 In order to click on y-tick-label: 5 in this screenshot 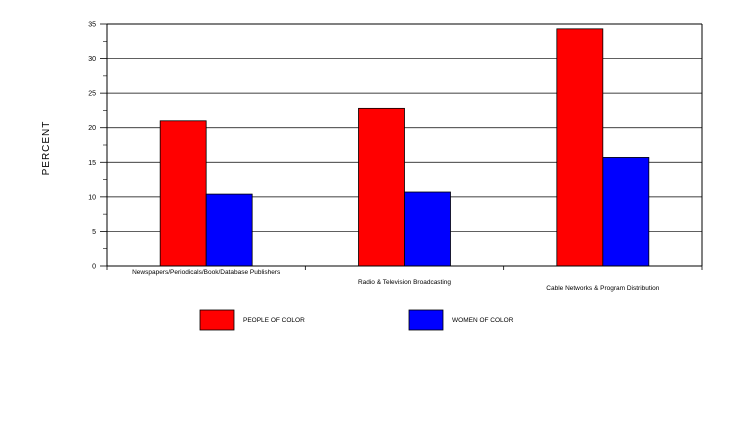, I will do `click(94, 232)`.